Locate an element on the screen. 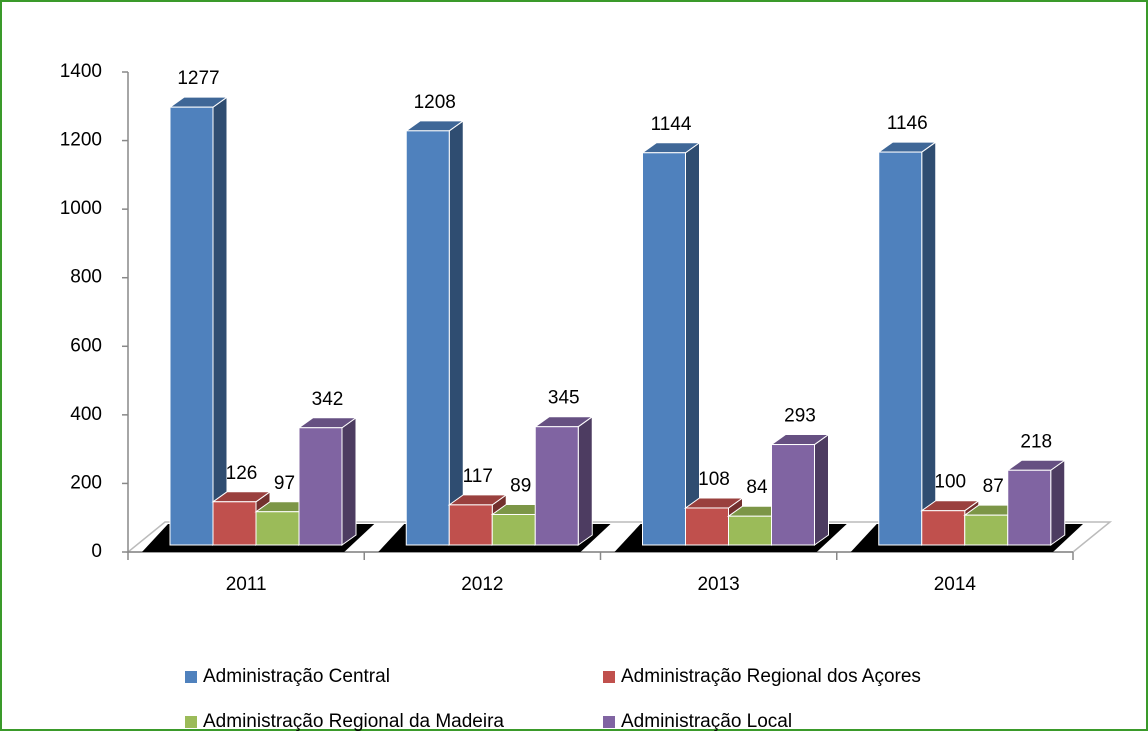 This screenshot has height=731, width=1148. data-label: 84 is located at coordinates (757, 487).